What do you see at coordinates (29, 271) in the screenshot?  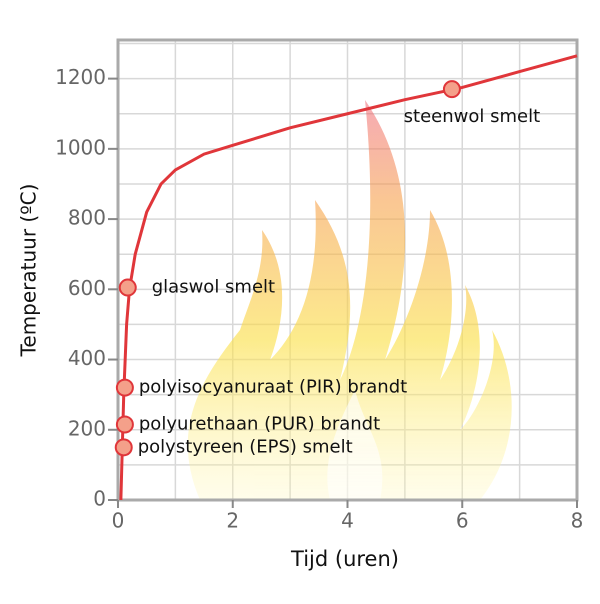 I see `y-axis-label: Temperatuur (ºC)` at bounding box center [29, 271].